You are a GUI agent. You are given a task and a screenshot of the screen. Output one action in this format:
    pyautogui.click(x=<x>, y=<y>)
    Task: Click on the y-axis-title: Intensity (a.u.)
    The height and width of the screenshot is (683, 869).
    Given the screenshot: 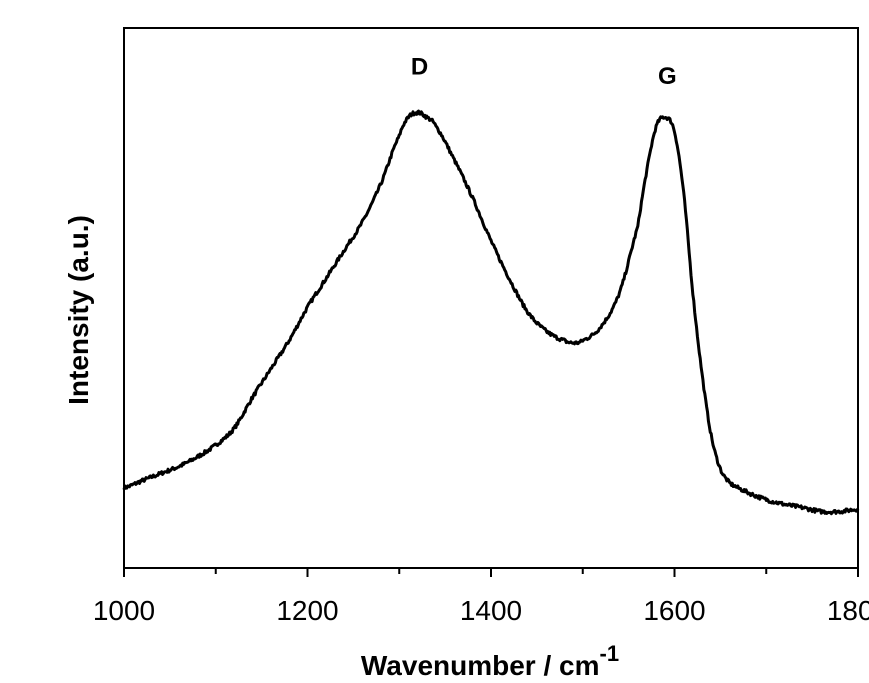 What is the action you would take?
    pyautogui.click(x=78, y=310)
    